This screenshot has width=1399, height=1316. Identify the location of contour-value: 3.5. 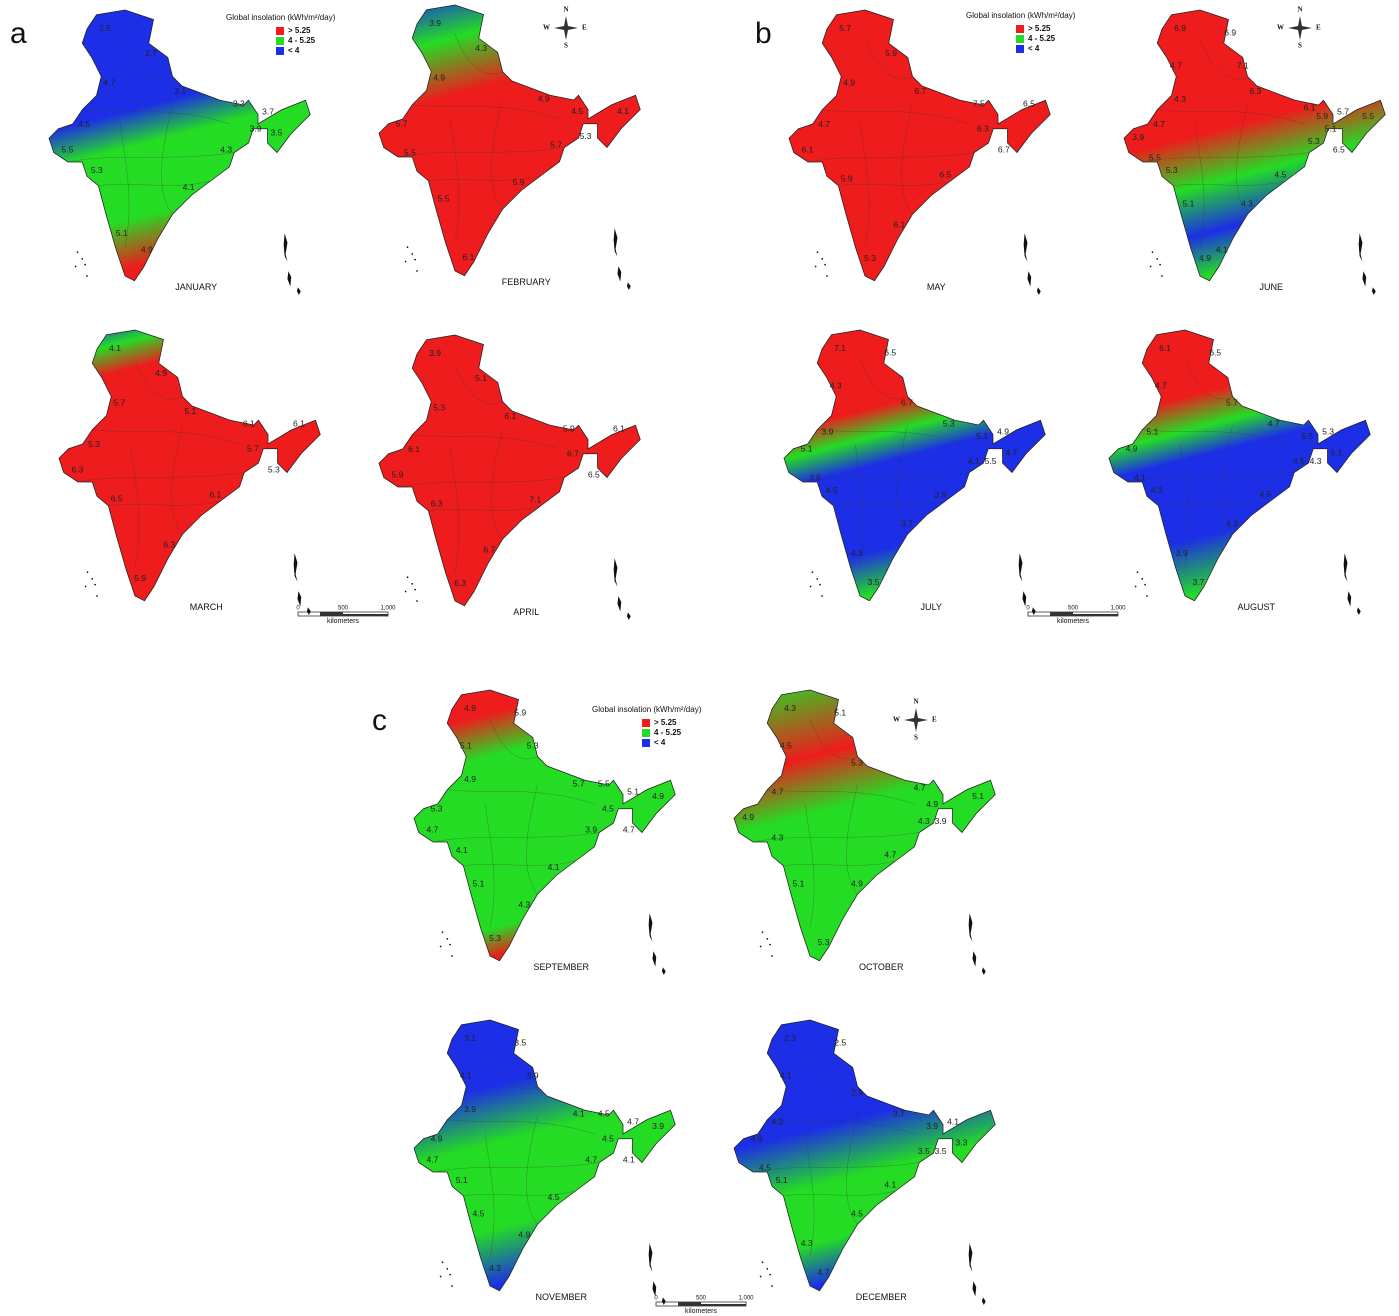
(276, 133).